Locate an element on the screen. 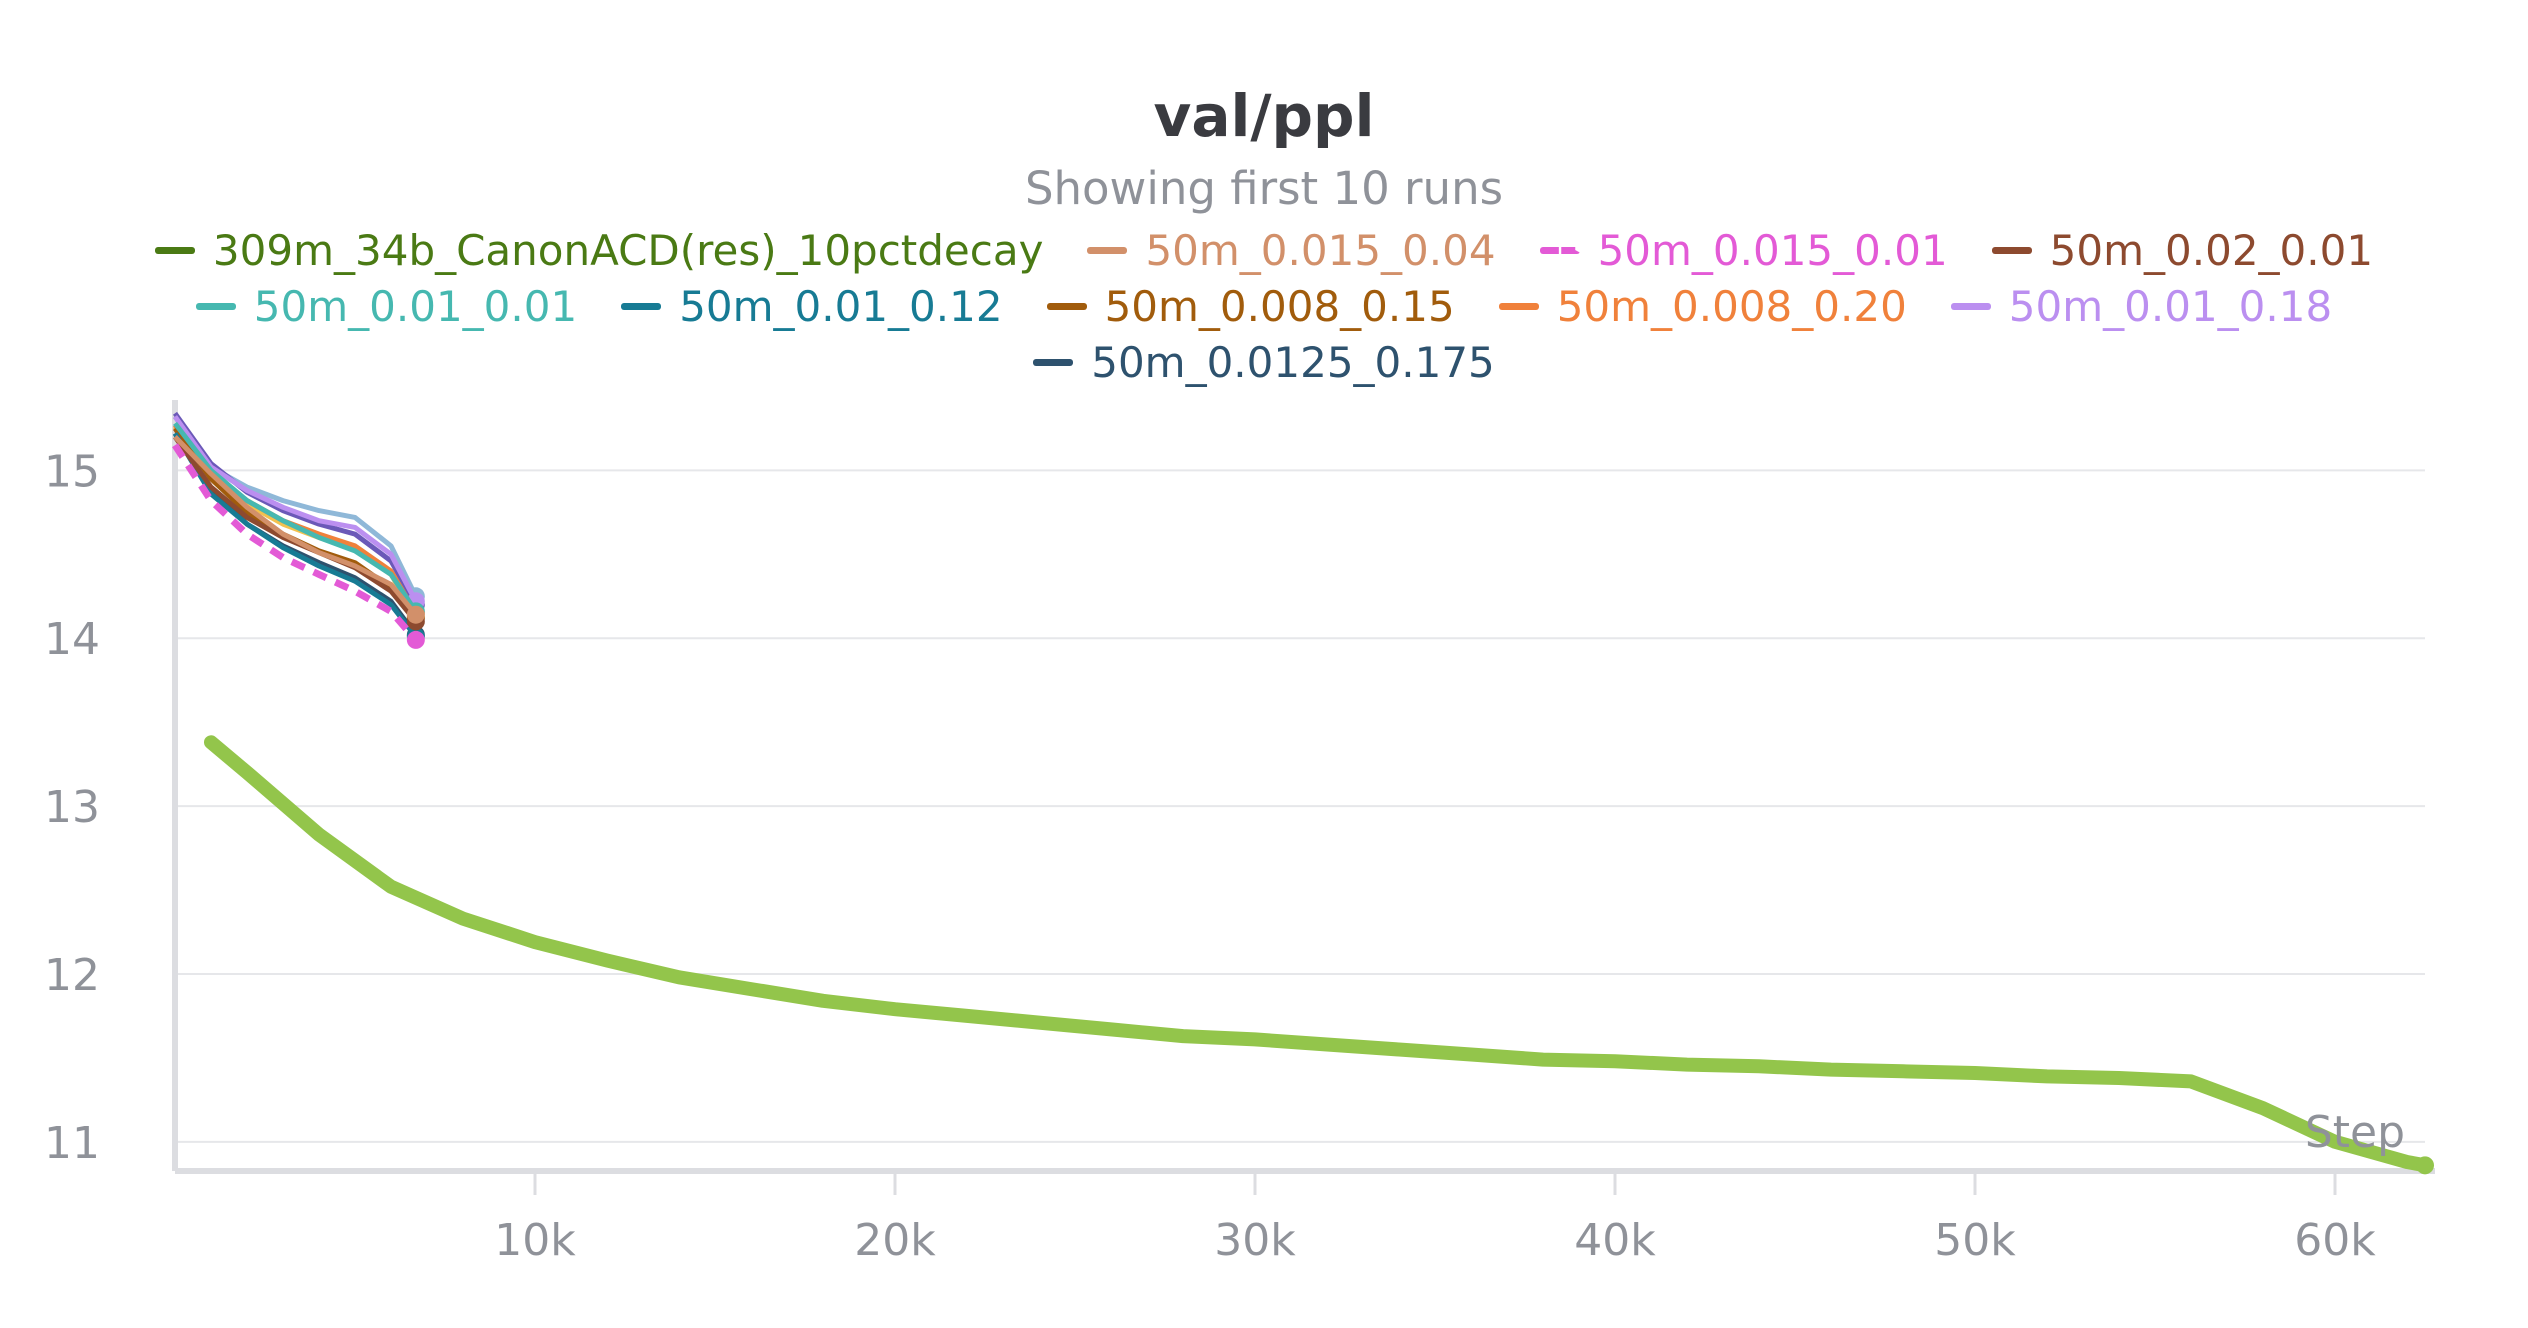 Image resolution: width=2528 pixels, height=1328 pixels. legend-item: 50m_0.02_0.01 is located at coordinates (2182, 250).